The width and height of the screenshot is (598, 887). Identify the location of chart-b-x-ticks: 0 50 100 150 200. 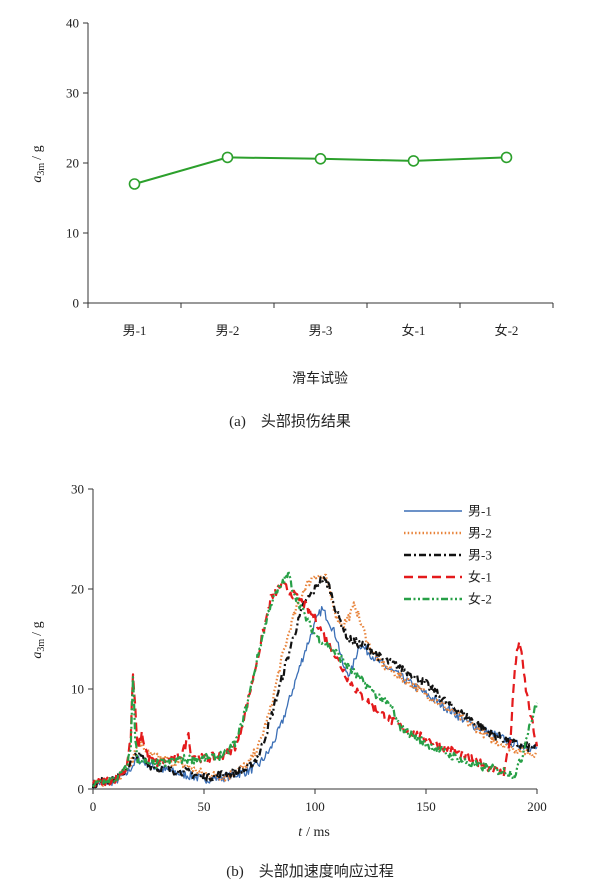
(318, 801).